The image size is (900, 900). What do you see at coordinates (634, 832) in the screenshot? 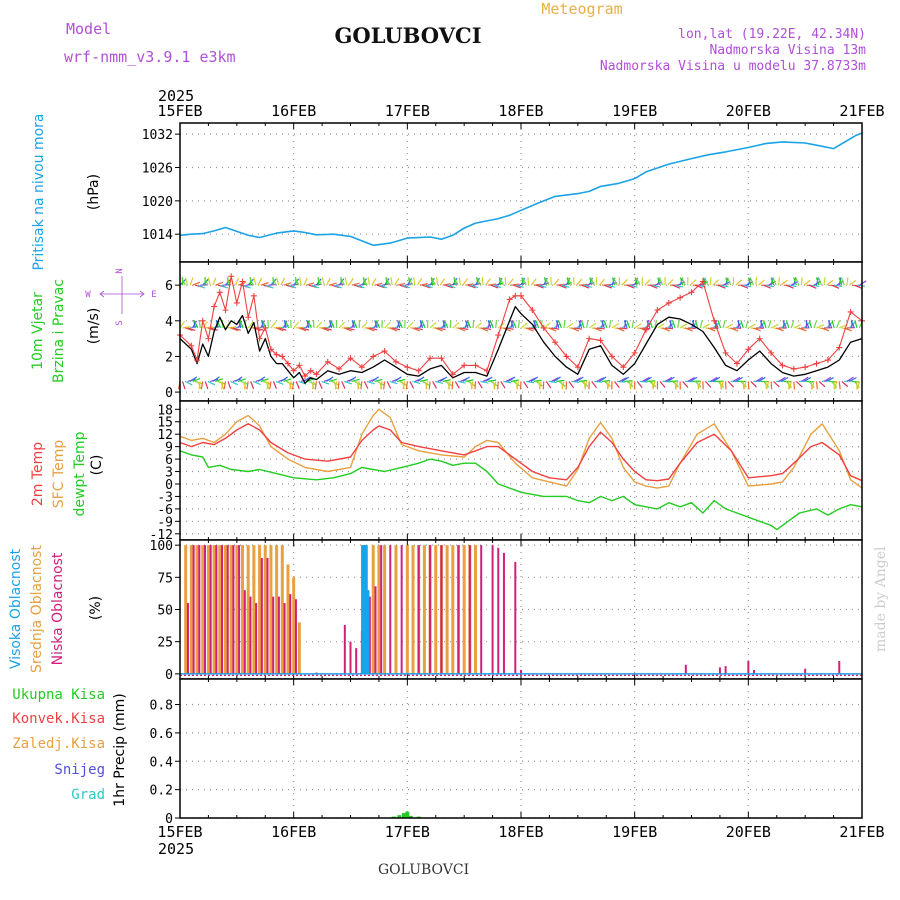
I see `x-tick-bottom: 19FEB` at bounding box center [634, 832].